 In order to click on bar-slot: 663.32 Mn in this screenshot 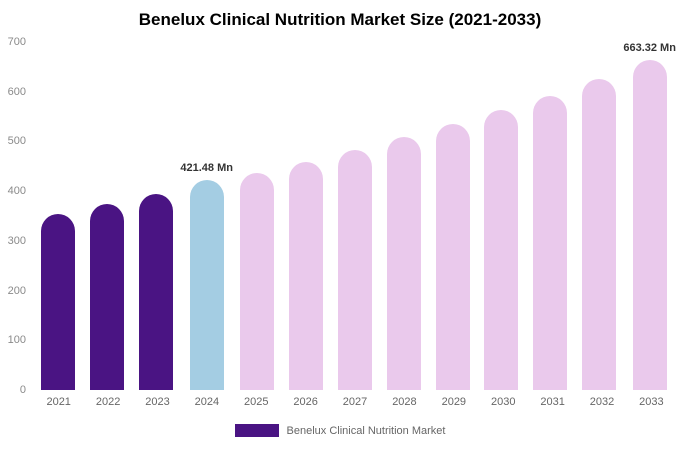, I will do `click(649, 216)`.